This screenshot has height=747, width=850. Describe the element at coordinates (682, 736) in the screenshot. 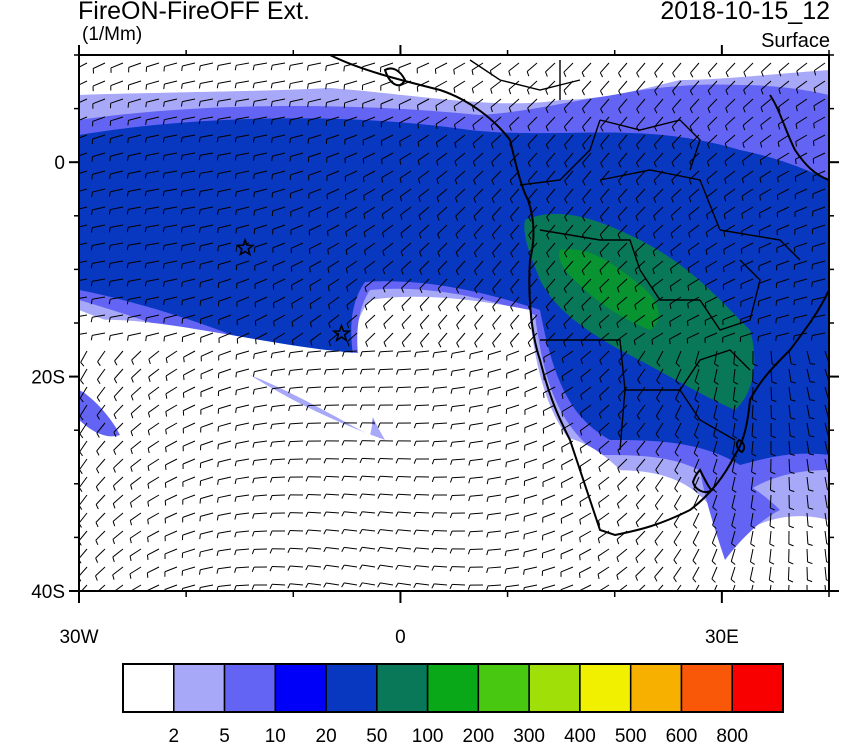

I see `colorbar-label: 600` at that location.